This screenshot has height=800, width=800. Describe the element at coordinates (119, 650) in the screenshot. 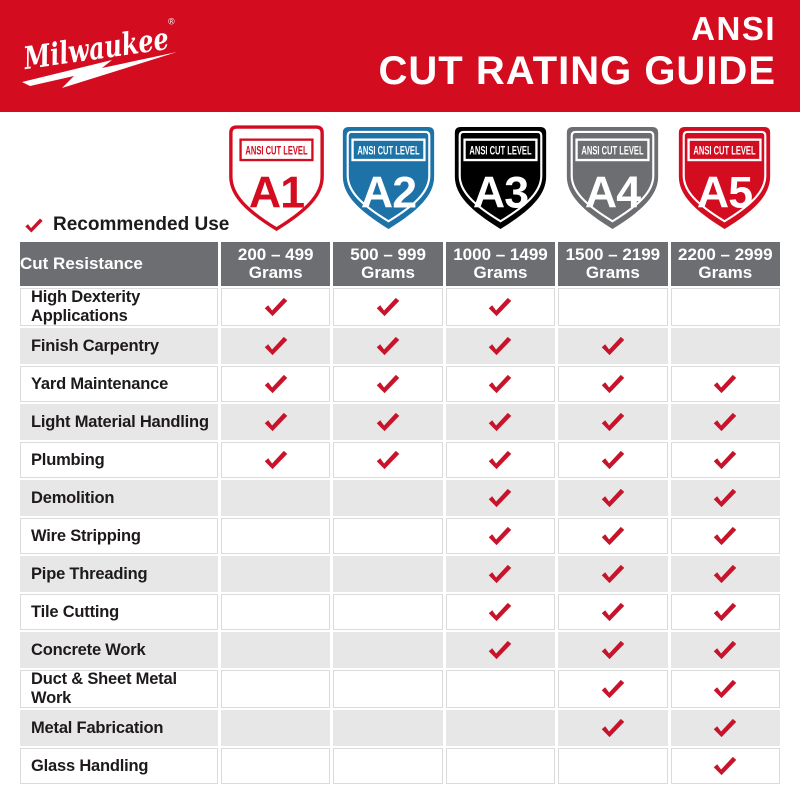

I see `row-label: Concrete Work` at that location.